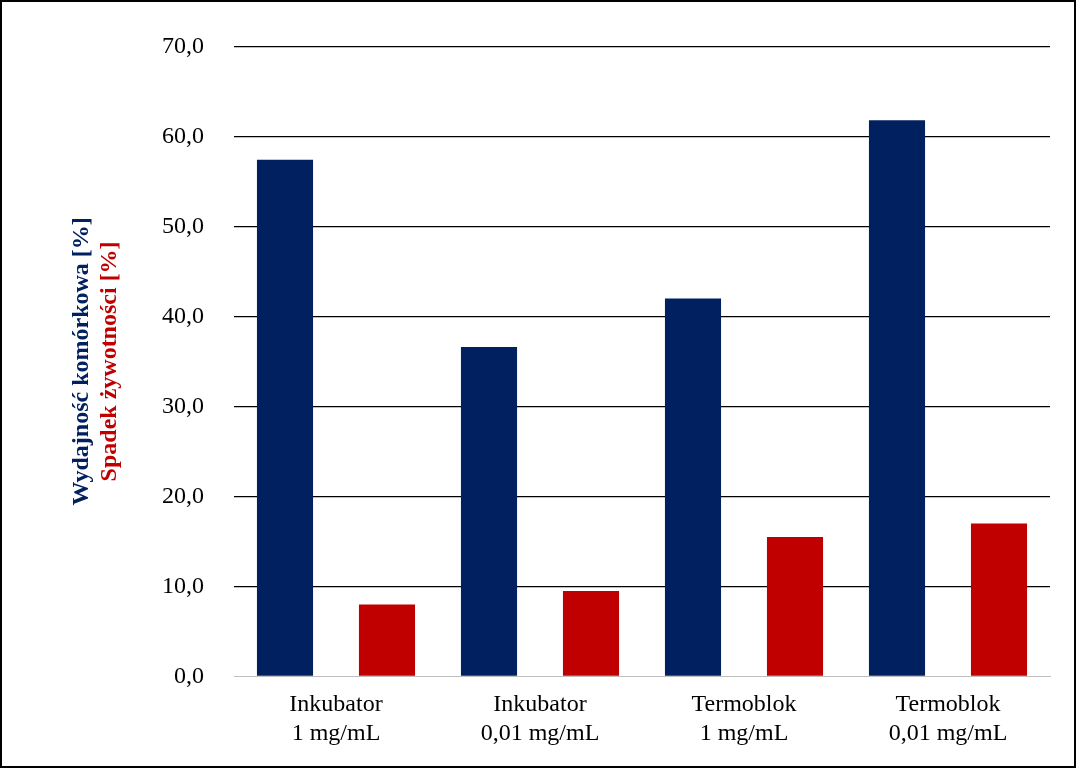  I want to click on y-tick-label: 40,0, so click(183, 314).